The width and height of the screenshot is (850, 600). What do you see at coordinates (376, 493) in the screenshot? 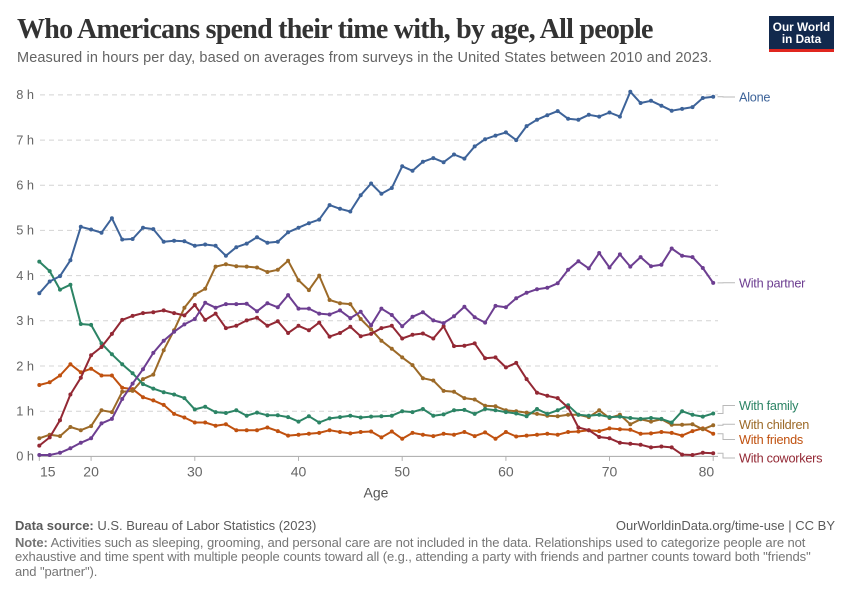
I see `svg-text: Age` at bounding box center [376, 493].